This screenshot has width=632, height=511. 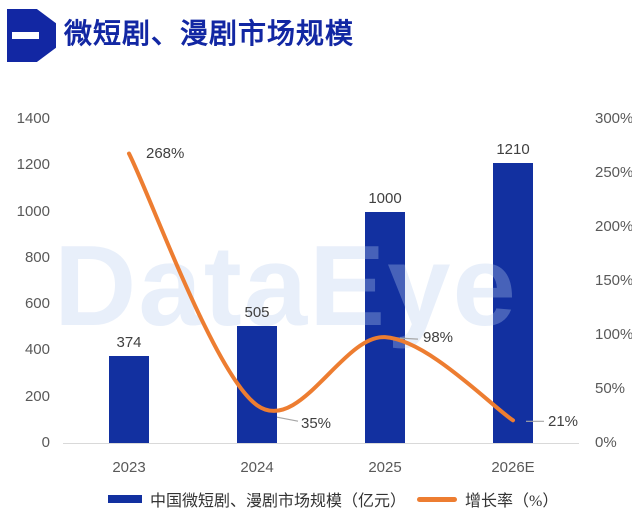 I want to click on bar-value-label: 1000, so click(x=385, y=198).